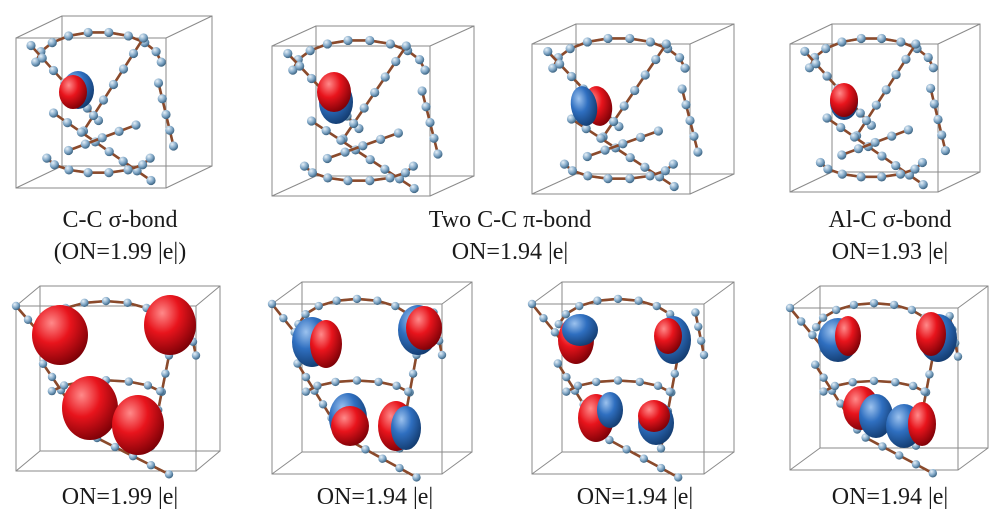  I want to click on caption-bottom-1: ON=1.99 |e|, so click(120, 497).